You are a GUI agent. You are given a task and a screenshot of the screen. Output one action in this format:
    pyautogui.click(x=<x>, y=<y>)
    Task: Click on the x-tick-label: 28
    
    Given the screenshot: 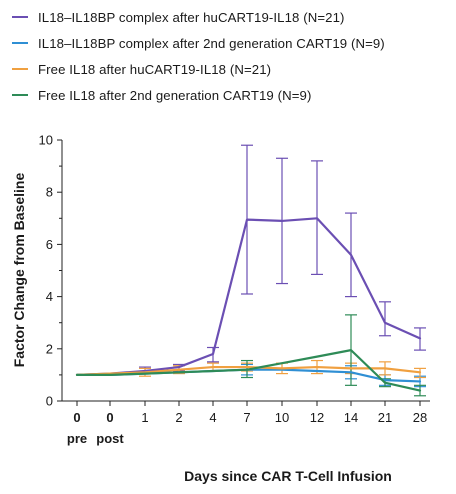 What is the action you would take?
    pyautogui.click(x=420, y=417)
    